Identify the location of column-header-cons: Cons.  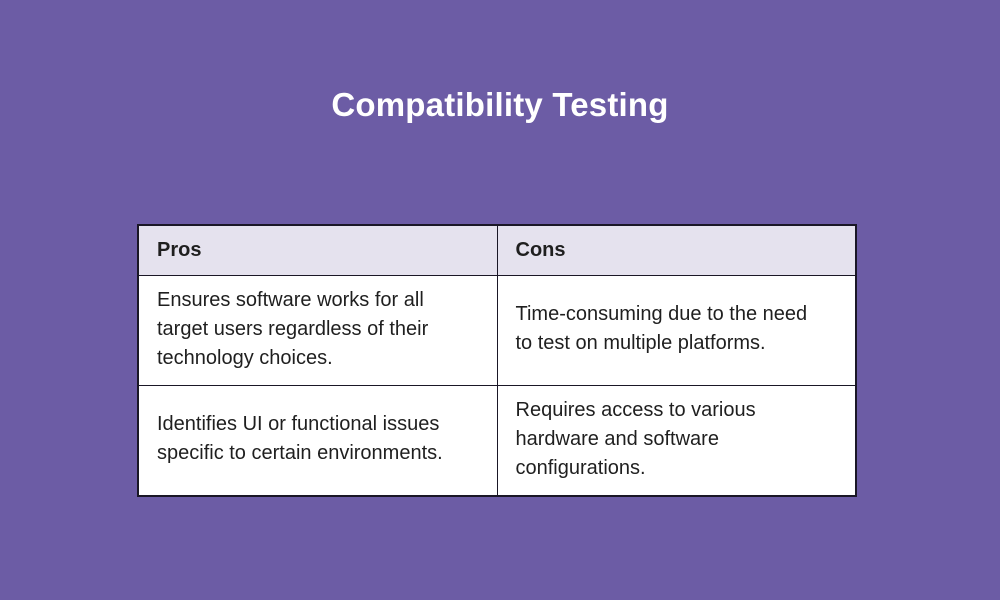
(676, 250).